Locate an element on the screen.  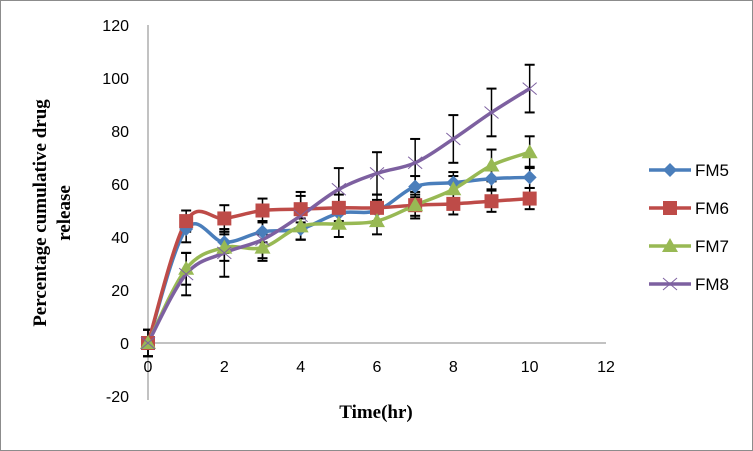
y-tick-label: 0 is located at coordinates (124, 344).